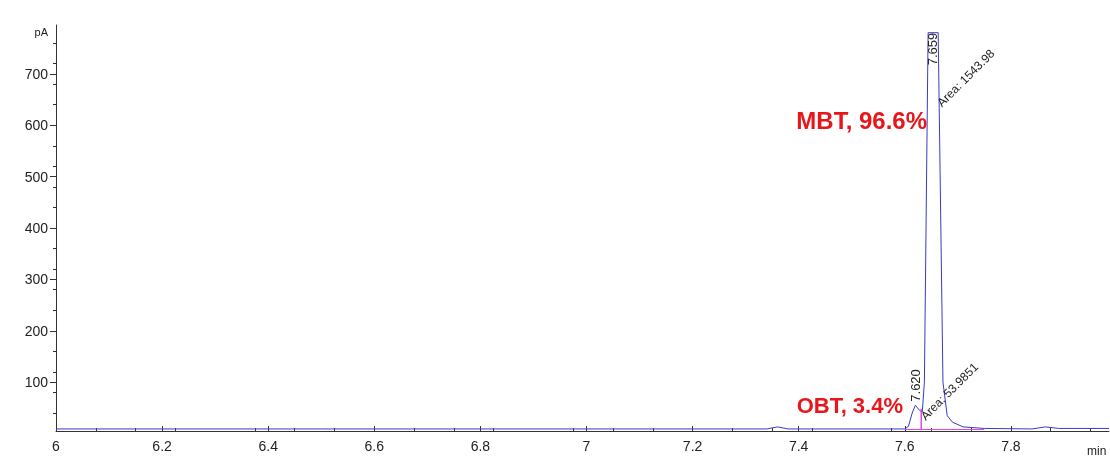 The height and width of the screenshot is (457, 1110). What do you see at coordinates (162, 446) in the screenshot?
I see `x-tick-label: 6.2` at bounding box center [162, 446].